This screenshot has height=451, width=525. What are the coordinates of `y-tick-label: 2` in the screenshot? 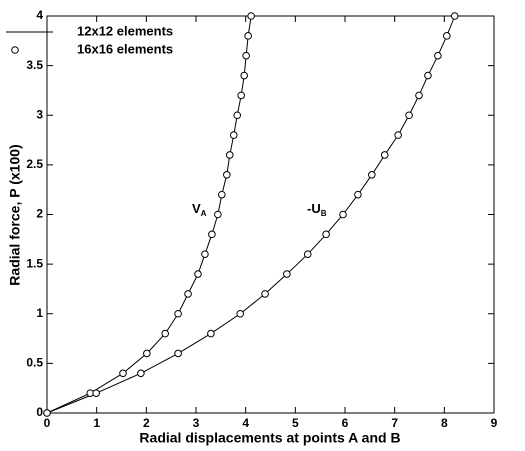 It's located at (39, 214).